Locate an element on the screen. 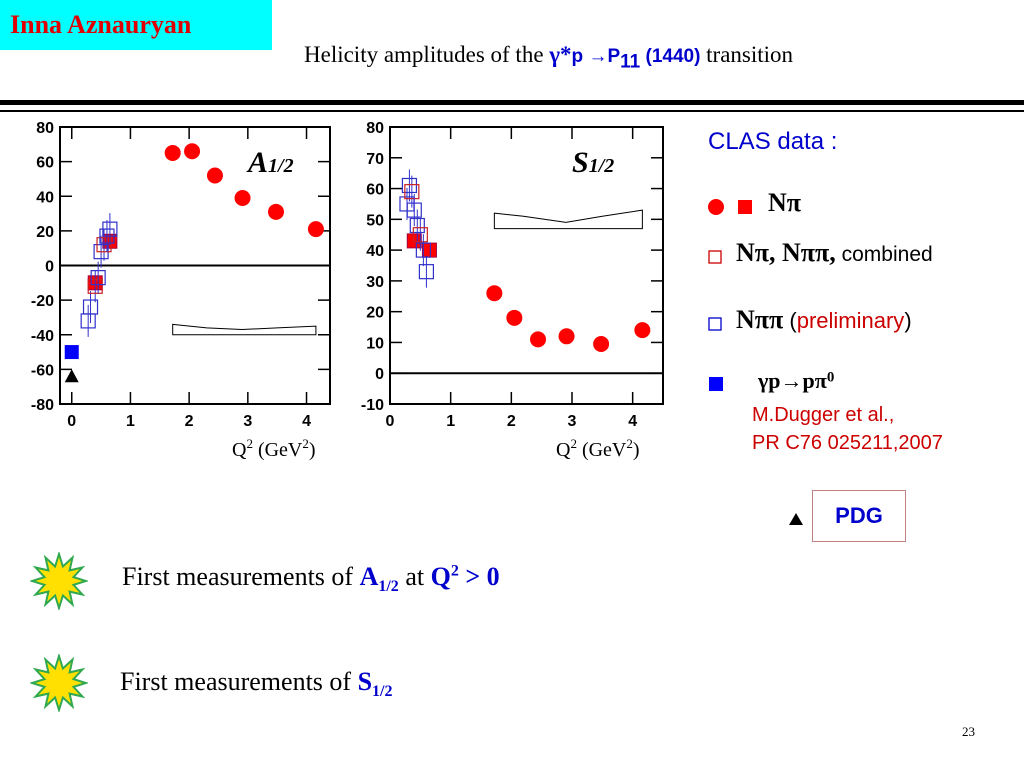  y-tick-label: -40 is located at coordinates (42, 336).